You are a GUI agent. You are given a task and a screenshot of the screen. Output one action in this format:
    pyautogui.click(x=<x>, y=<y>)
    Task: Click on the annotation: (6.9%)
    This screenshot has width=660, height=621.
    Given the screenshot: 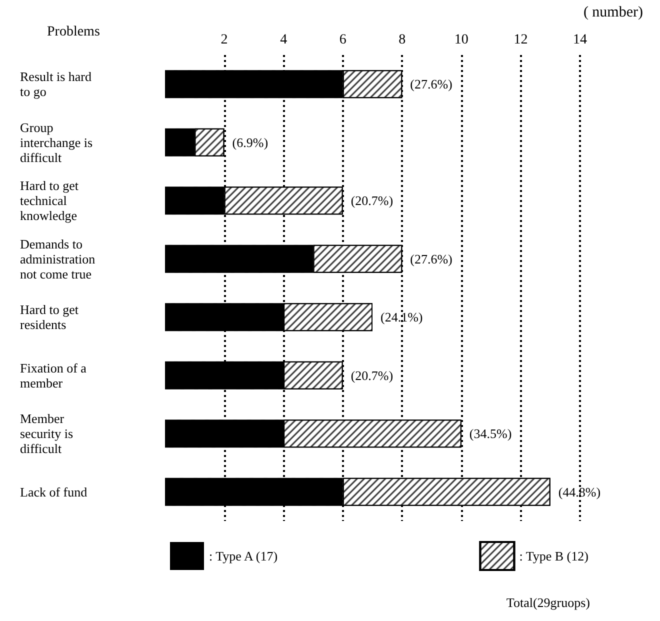 What is the action you would take?
    pyautogui.click(x=250, y=142)
    